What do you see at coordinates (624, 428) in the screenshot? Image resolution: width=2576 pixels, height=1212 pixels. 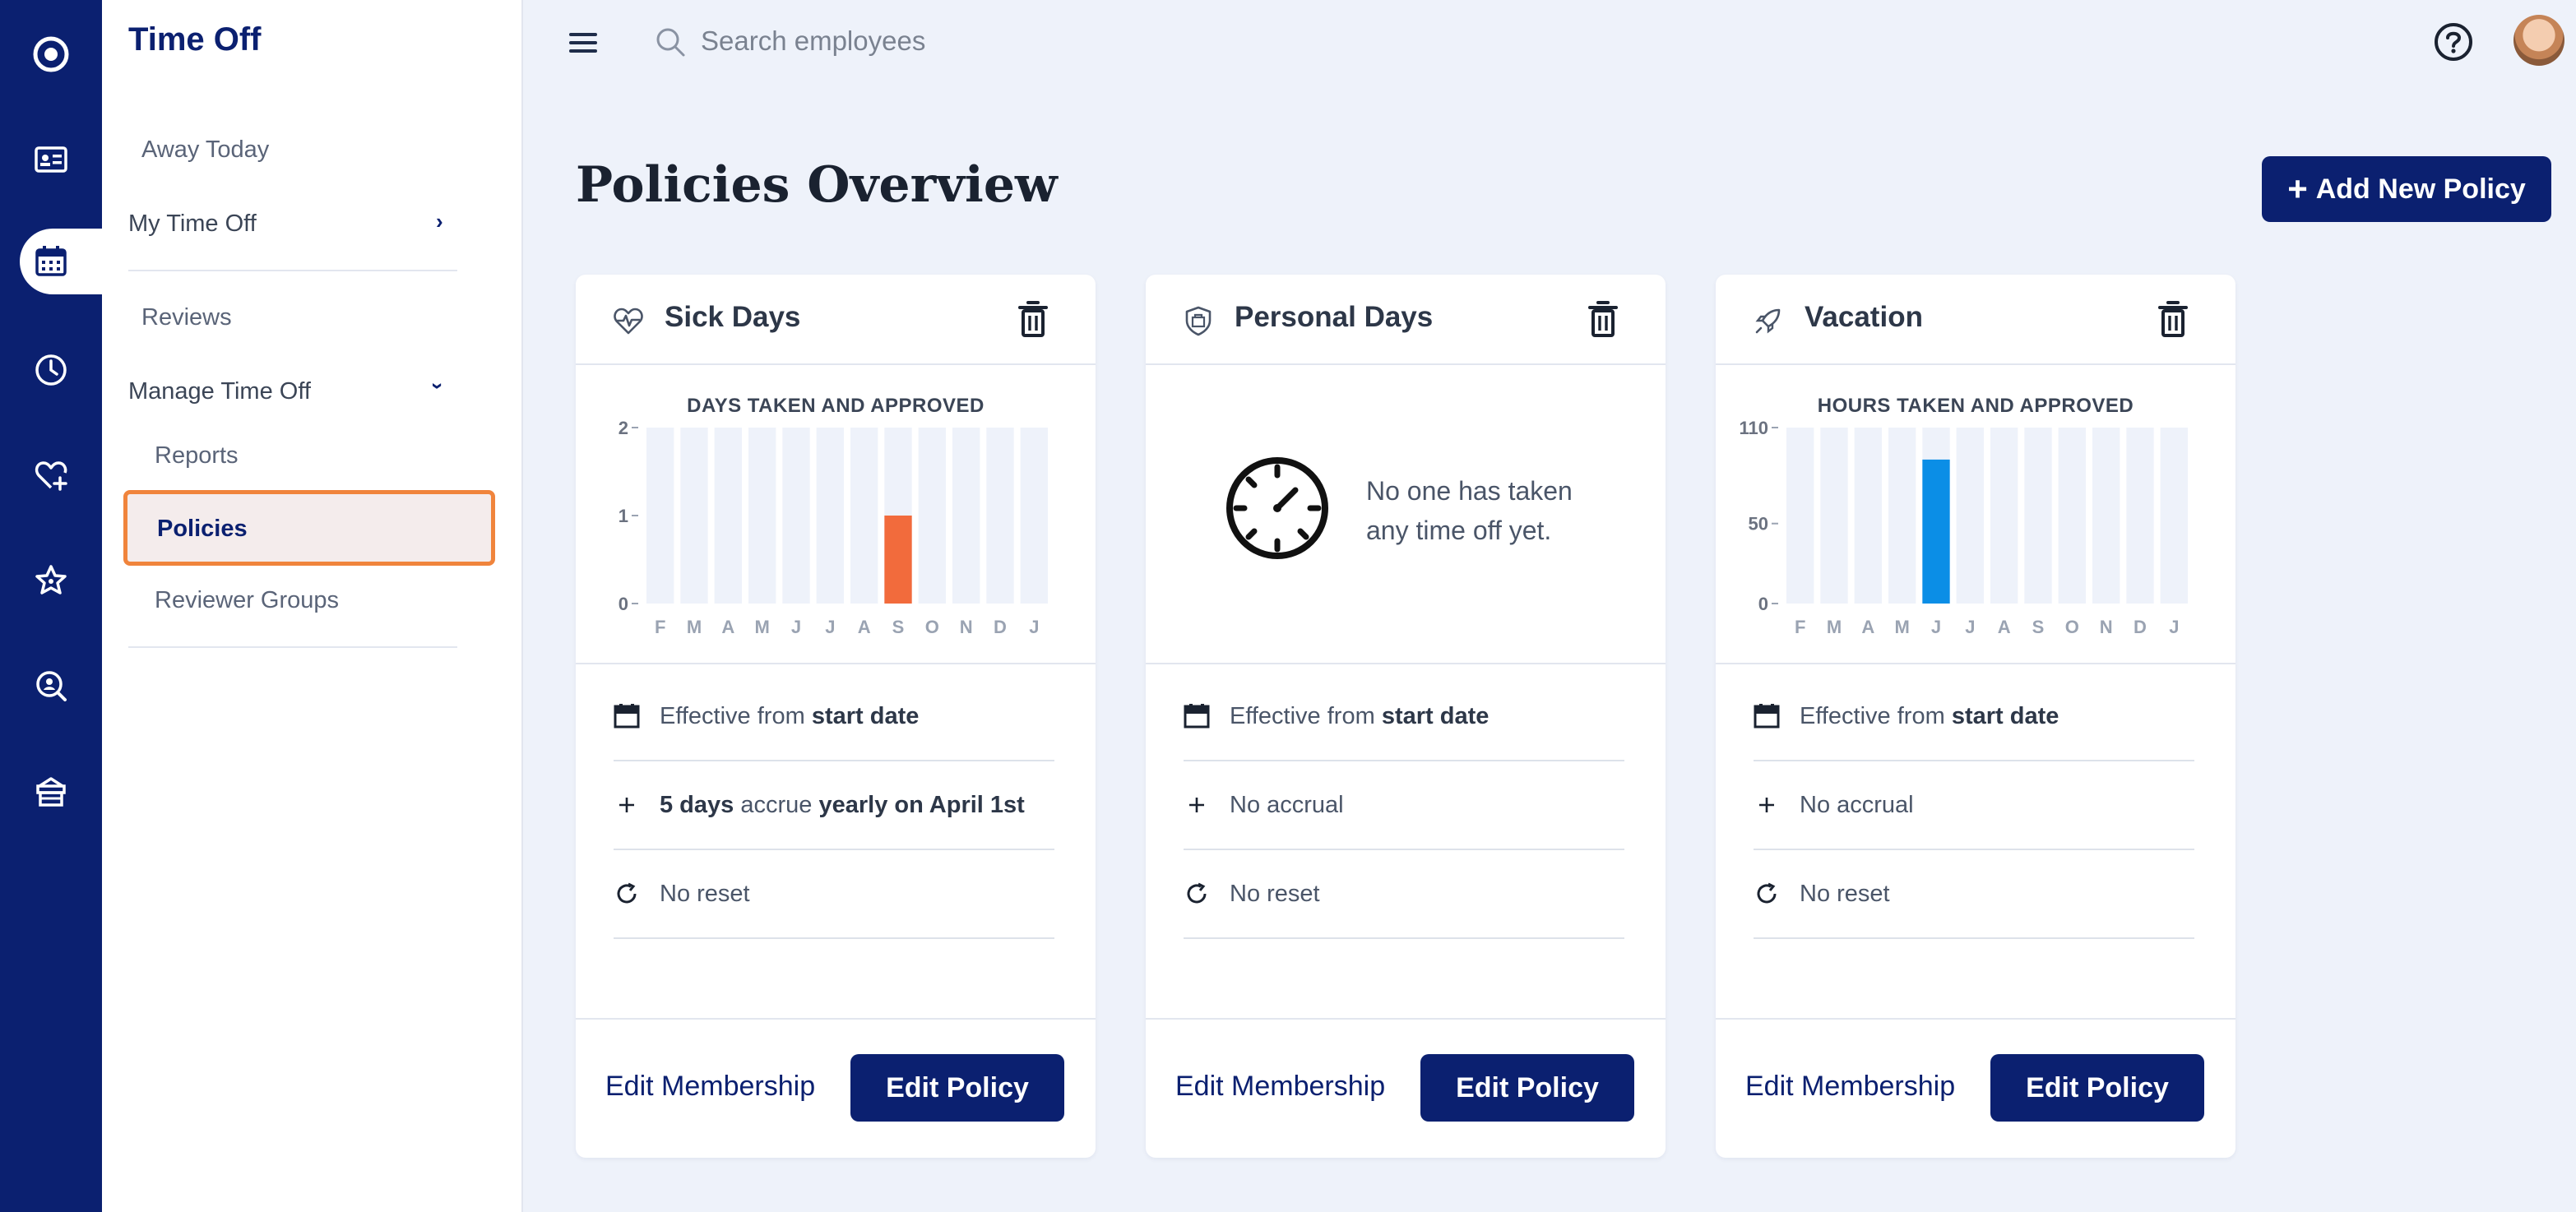 I see `y-tick-label: 2` at bounding box center [624, 428].